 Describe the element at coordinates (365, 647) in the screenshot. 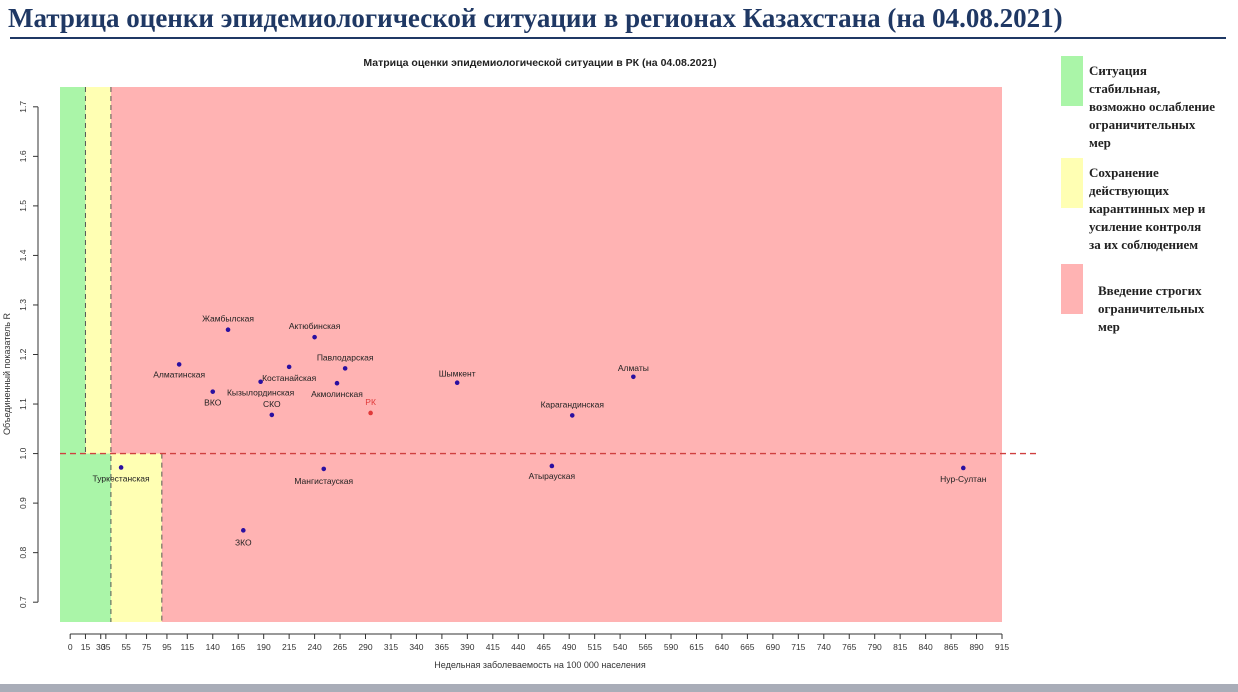

I see `x-tick-label: 290` at that location.